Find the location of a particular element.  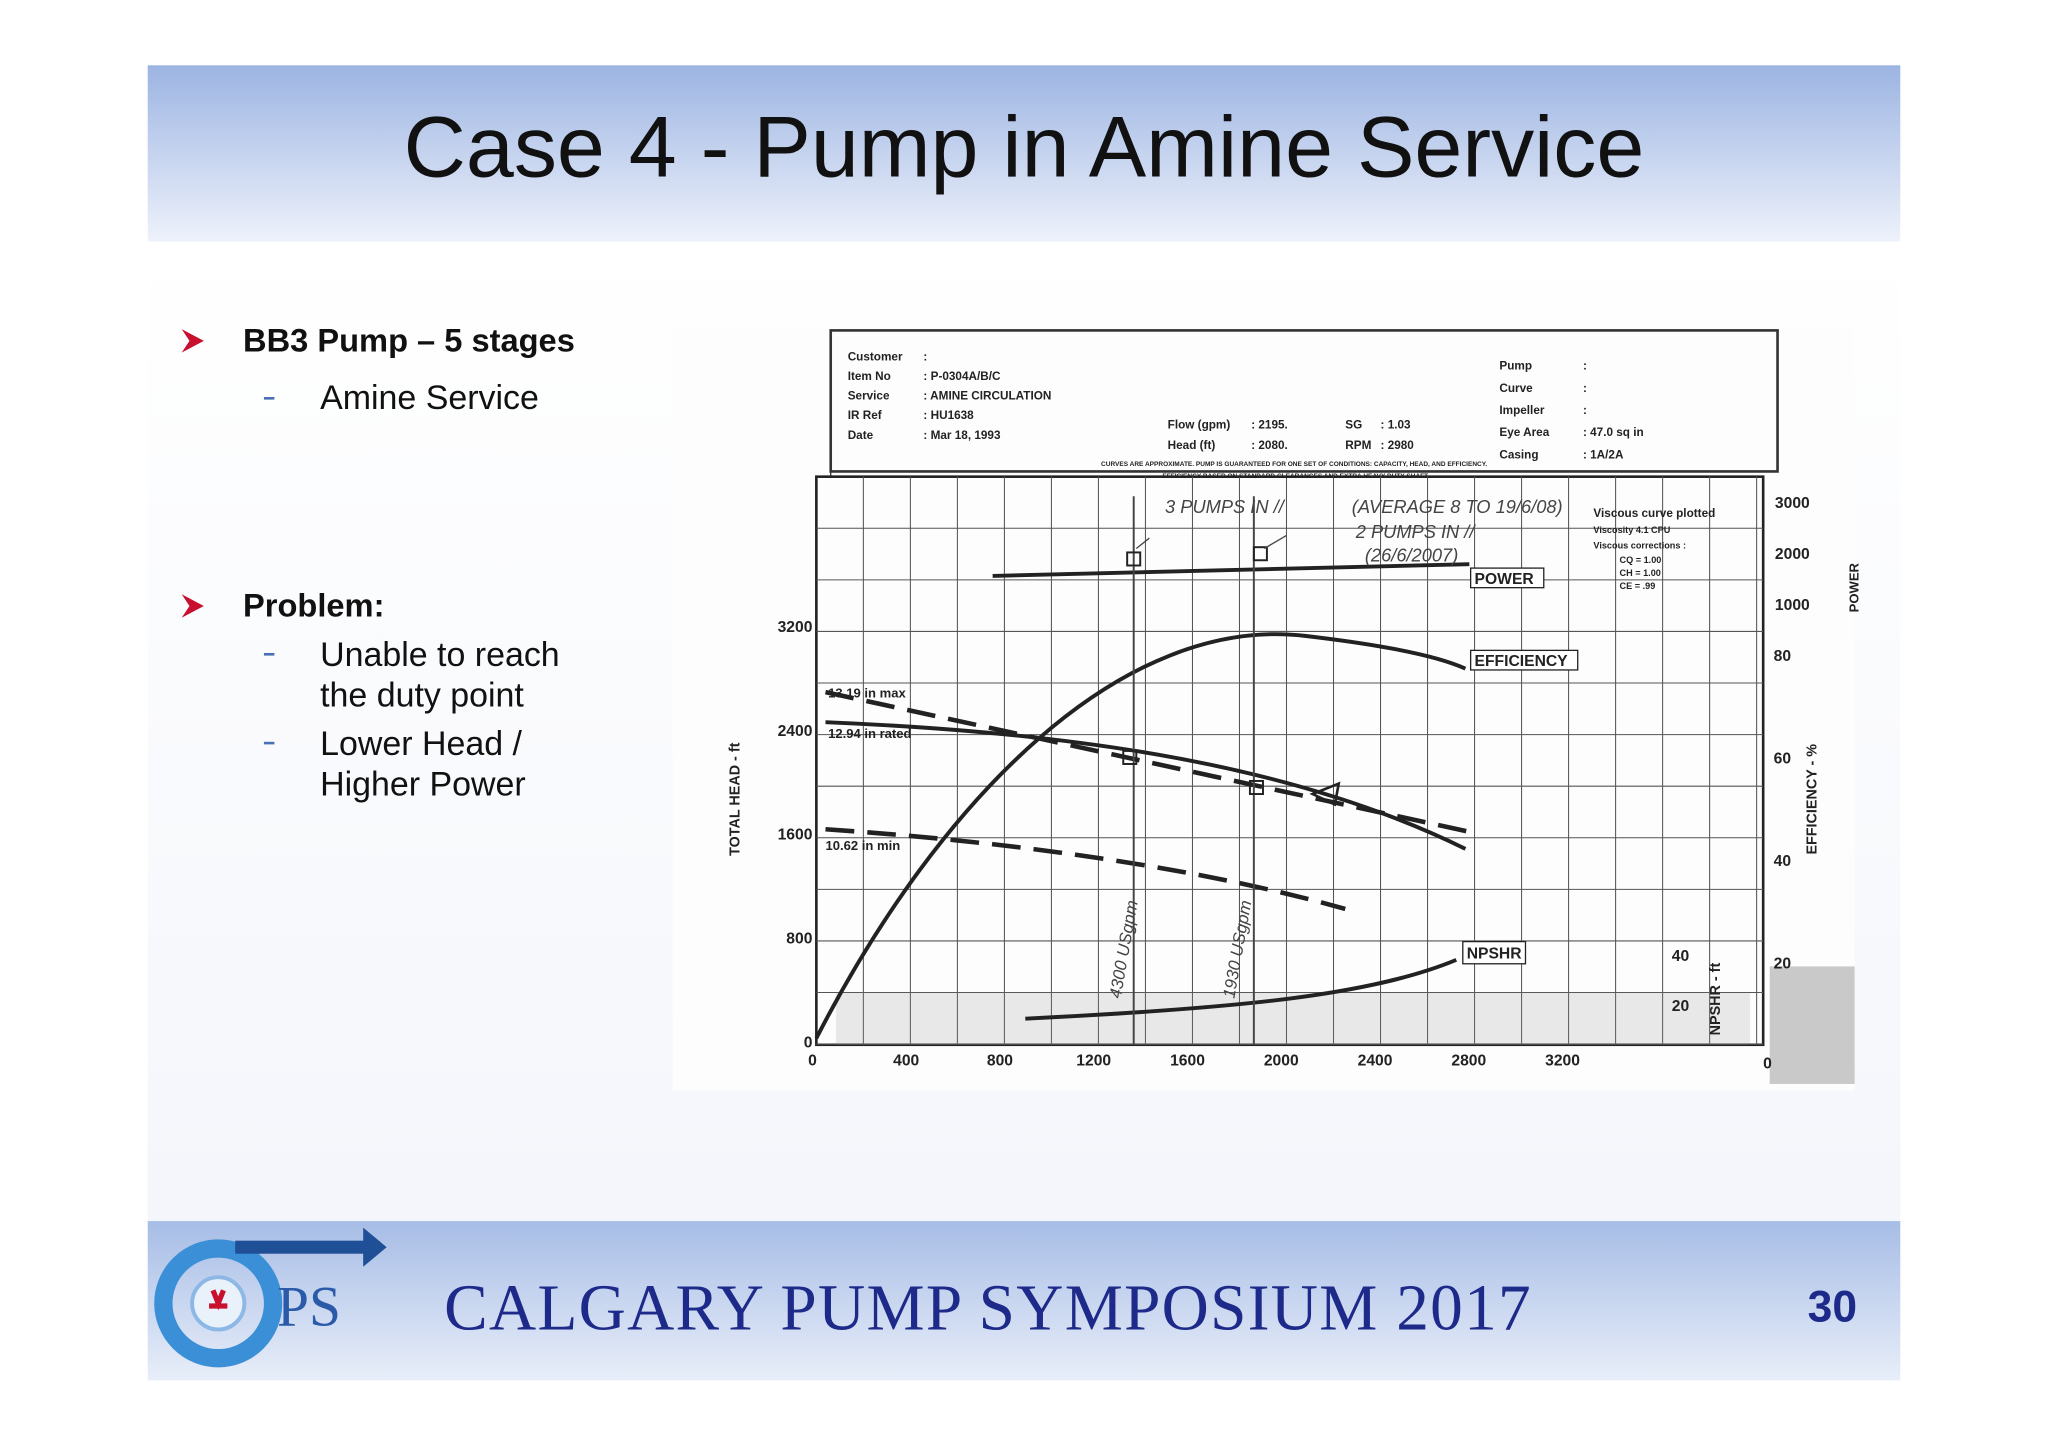

efficiency-curve is located at coordinates (1140, 836).